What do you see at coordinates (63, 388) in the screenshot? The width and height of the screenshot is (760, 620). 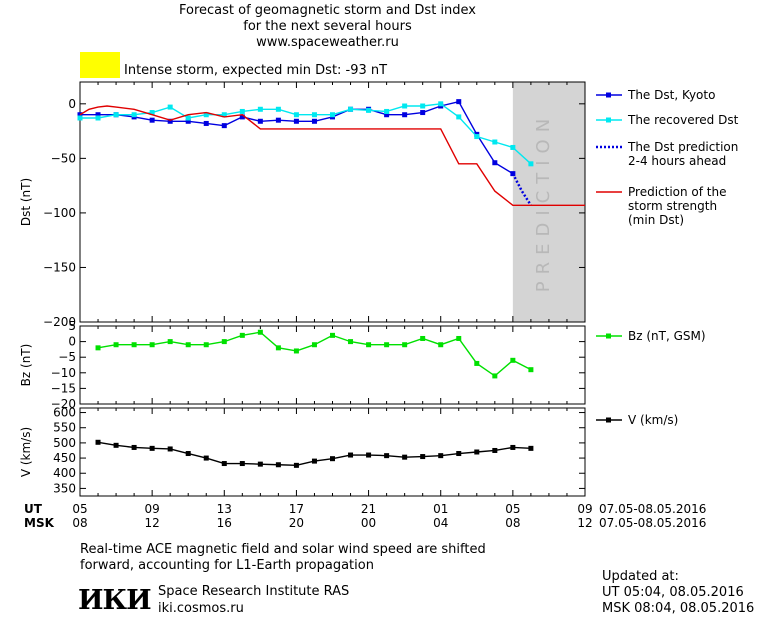 I see `y-tick-label: −15` at bounding box center [63, 388].